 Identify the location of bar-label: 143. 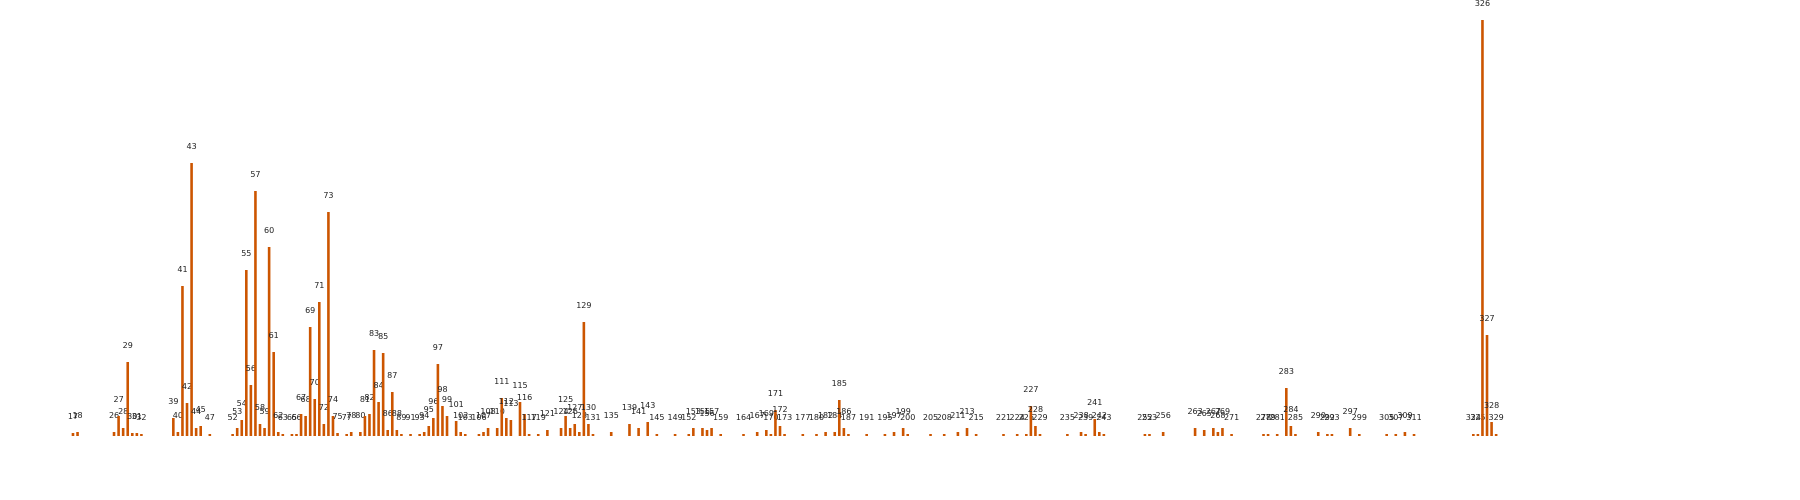
(647, 405).